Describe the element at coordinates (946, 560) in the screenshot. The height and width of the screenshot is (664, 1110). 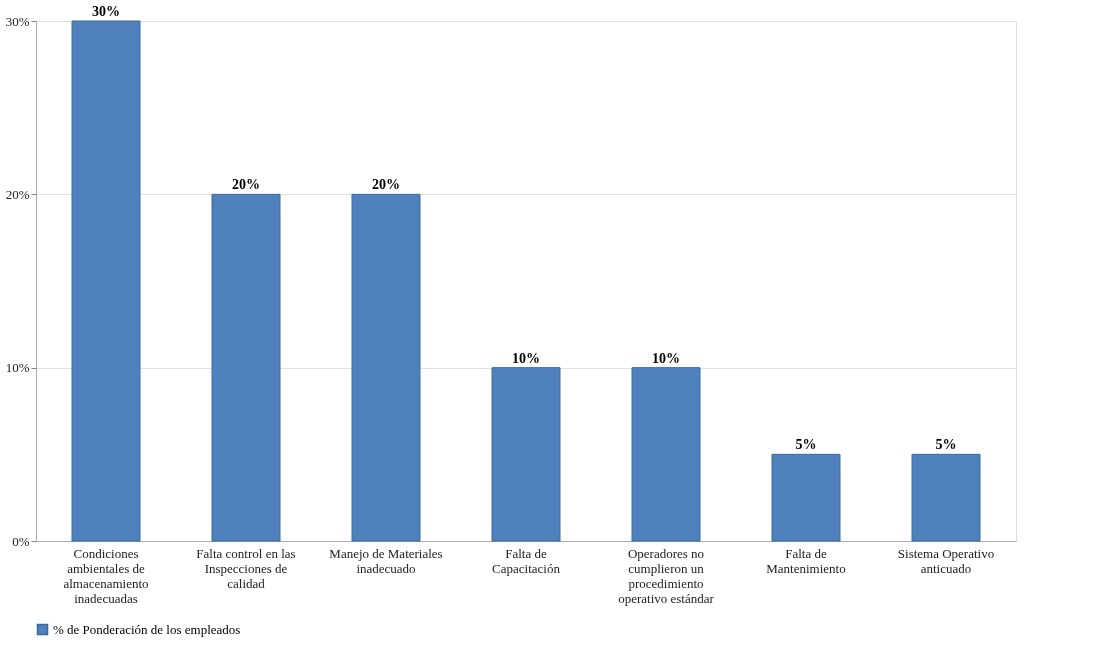
I see `x-tick-label: Sistema Operativo anticuado` at that location.